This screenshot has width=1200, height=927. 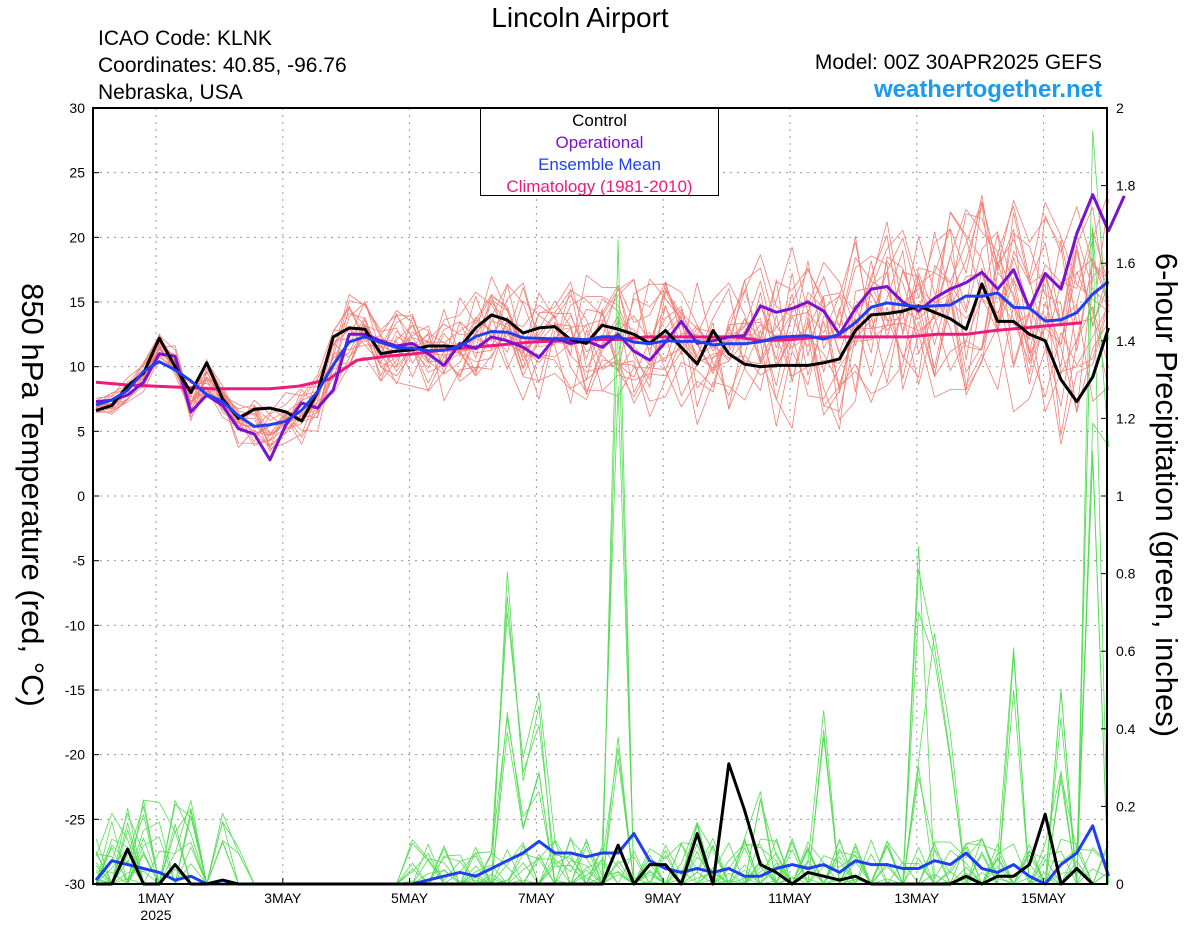 What do you see at coordinates (599, 164) in the screenshot?
I see `legend-ensemble-mean: Ensemble Mean` at bounding box center [599, 164].